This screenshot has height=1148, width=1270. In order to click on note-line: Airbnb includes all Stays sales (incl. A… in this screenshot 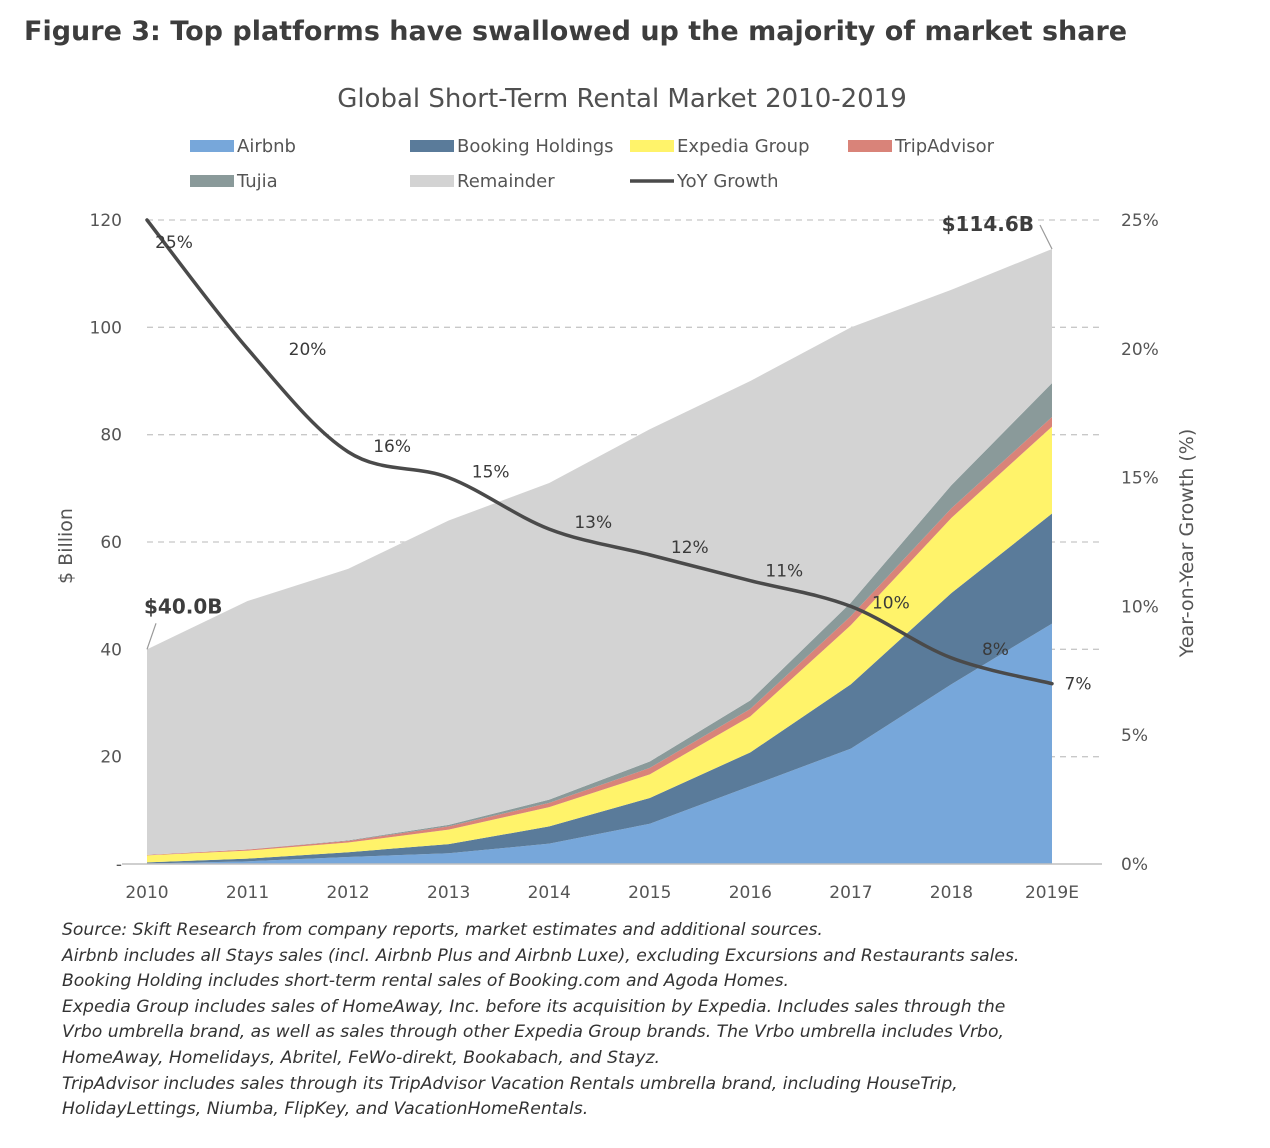, I will do `click(541, 955)`.